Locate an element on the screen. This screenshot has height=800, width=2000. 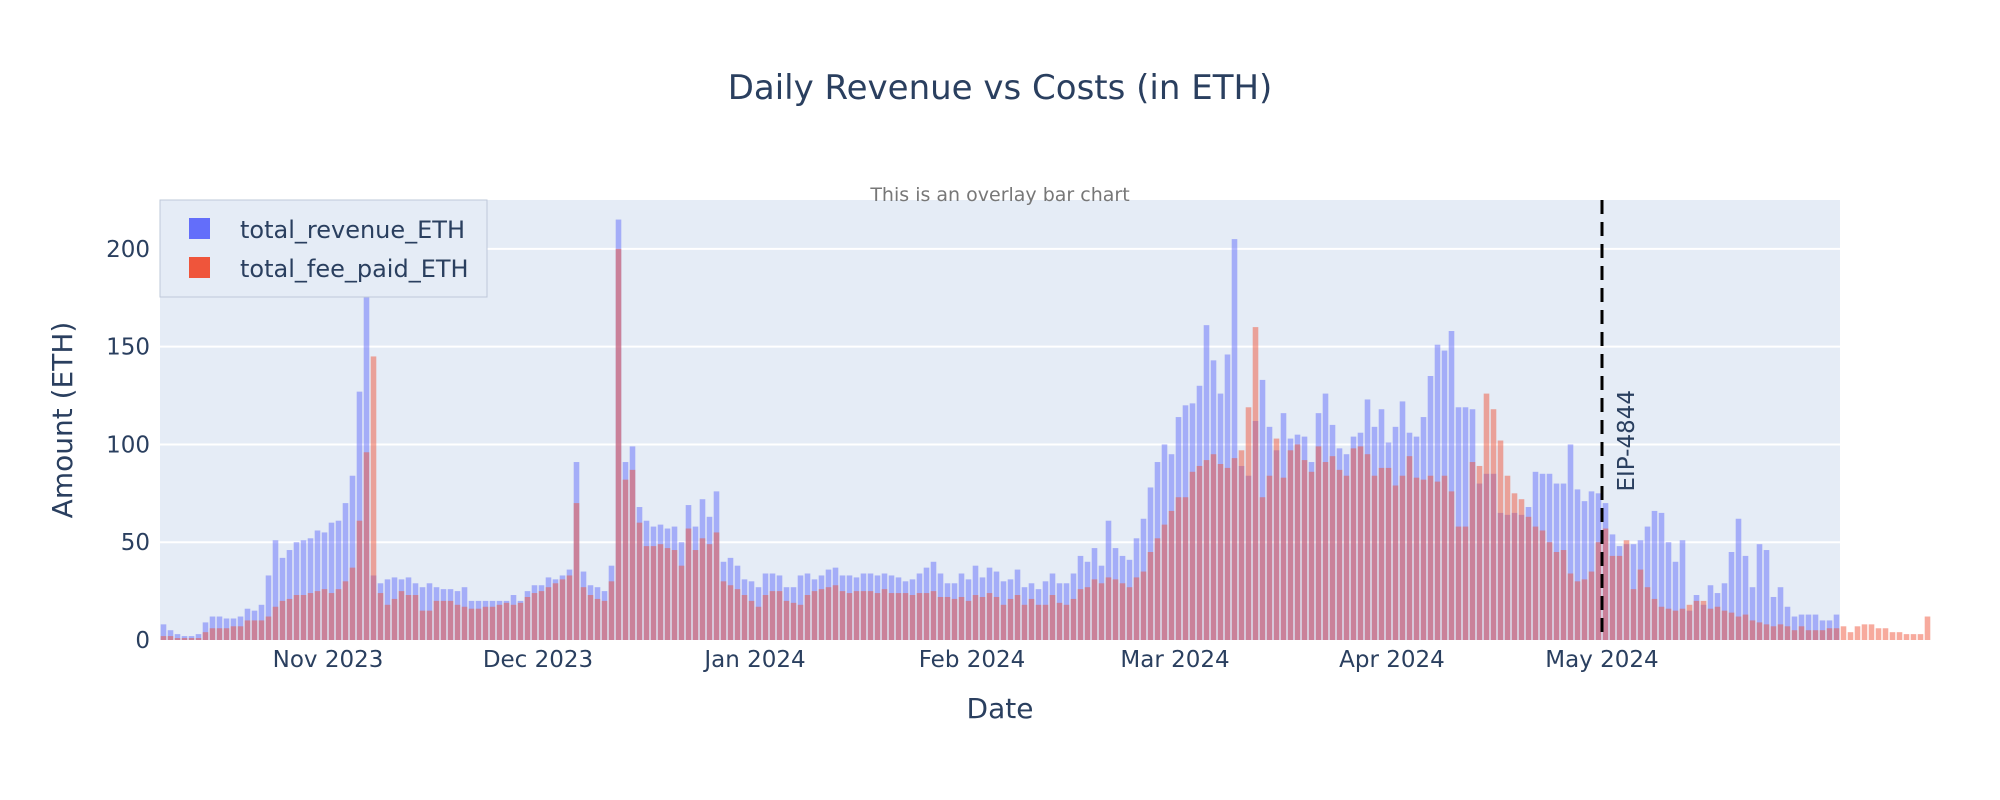
legend: total_revenue_ETH total_fee_paid_ETH is located at coordinates (323, 248).